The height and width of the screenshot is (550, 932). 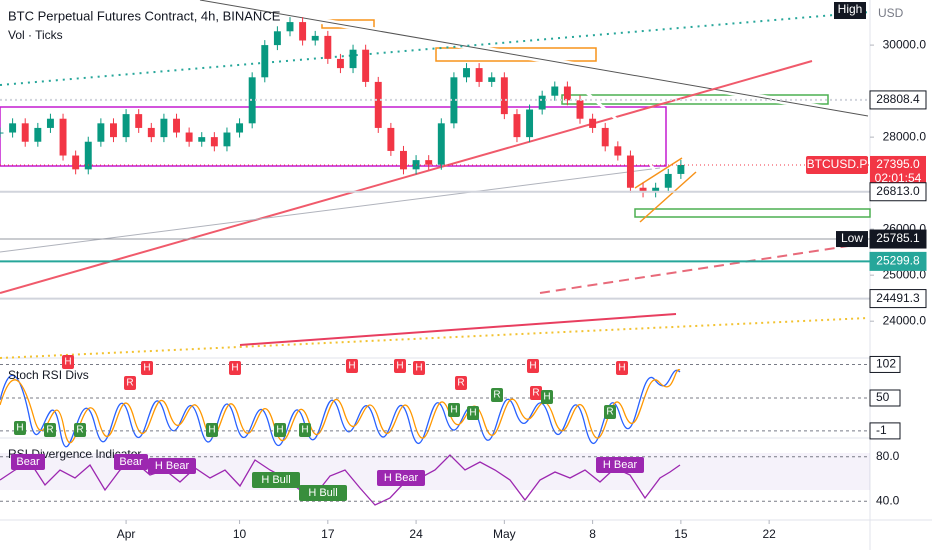 I want to click on y-tick-label: 24000.0, so click(x=905, y=320).